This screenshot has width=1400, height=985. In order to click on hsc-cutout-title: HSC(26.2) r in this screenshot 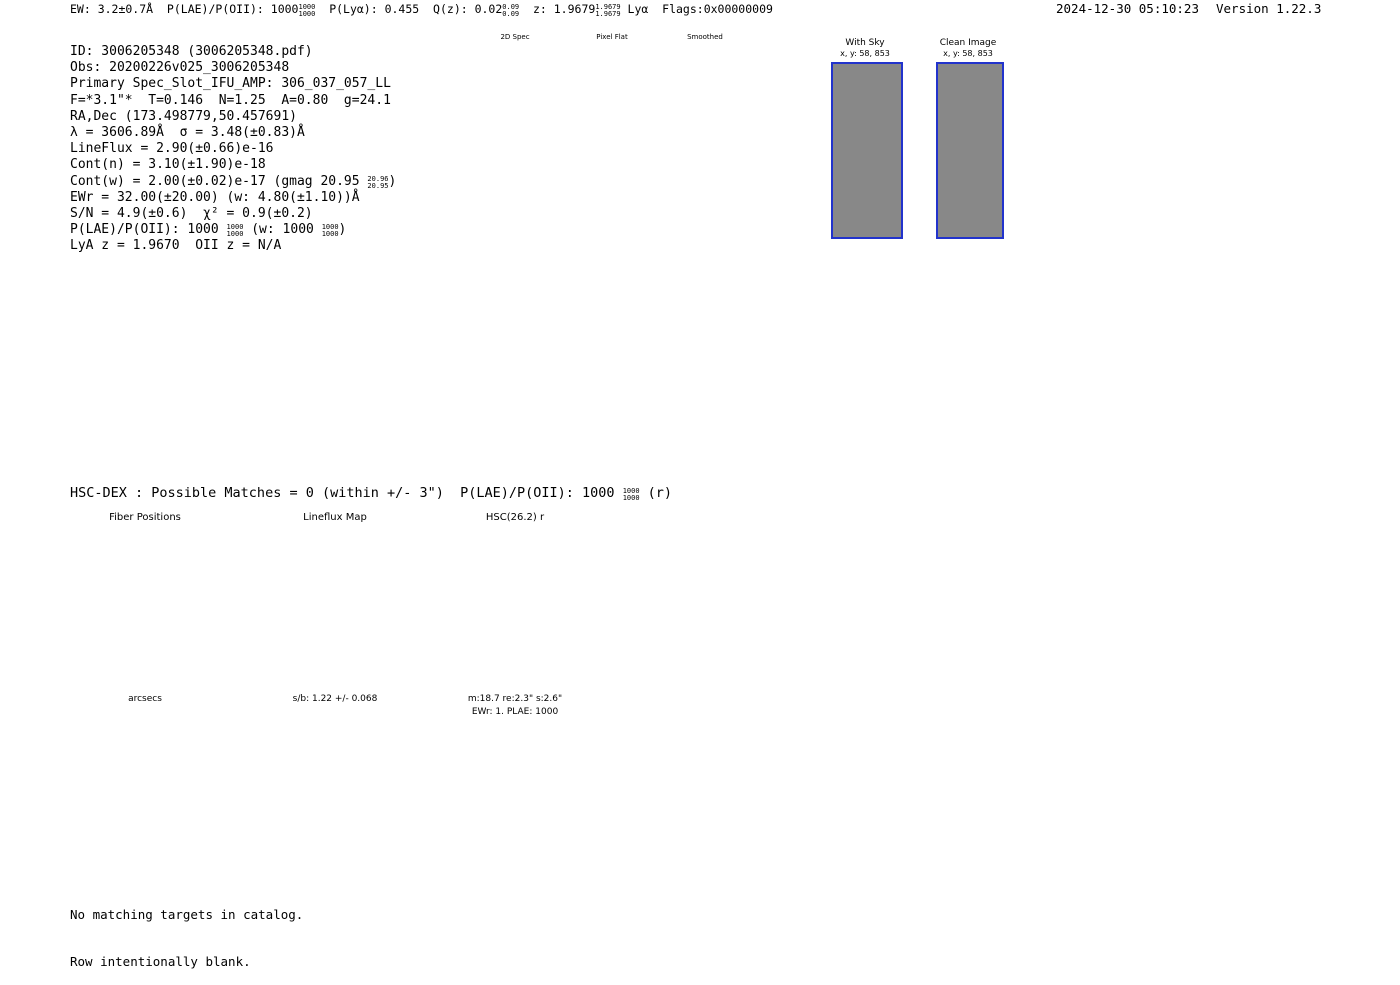, I will do `click(515, 517)`.